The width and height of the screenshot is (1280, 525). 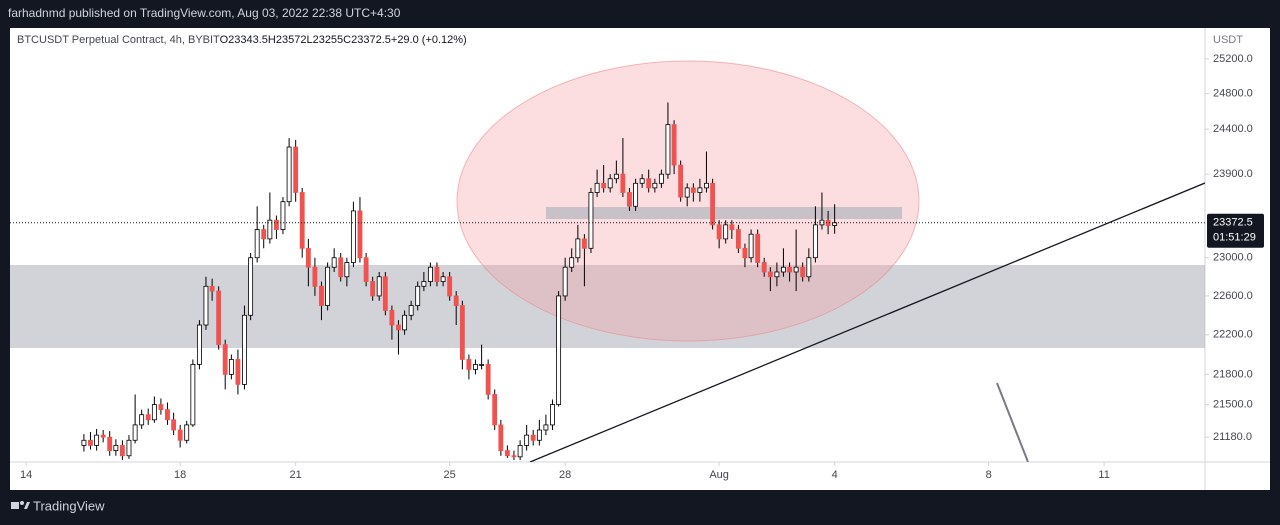 I want to click on y-tick-label: 21180.0, so click(x=1232, y=437).